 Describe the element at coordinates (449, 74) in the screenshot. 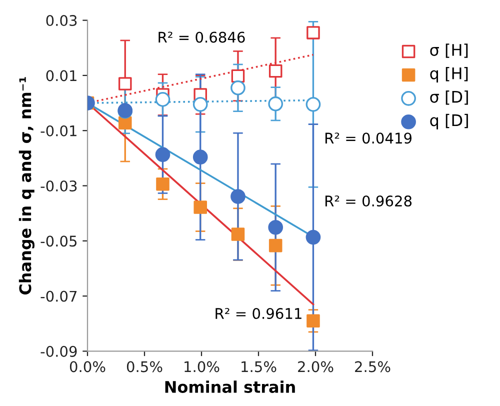

I see `legend-label: q [H]` at that location.